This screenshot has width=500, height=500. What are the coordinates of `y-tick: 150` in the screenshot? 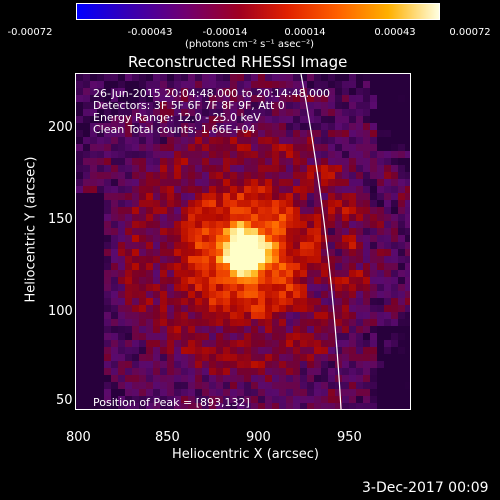 It's located at (60, 219).